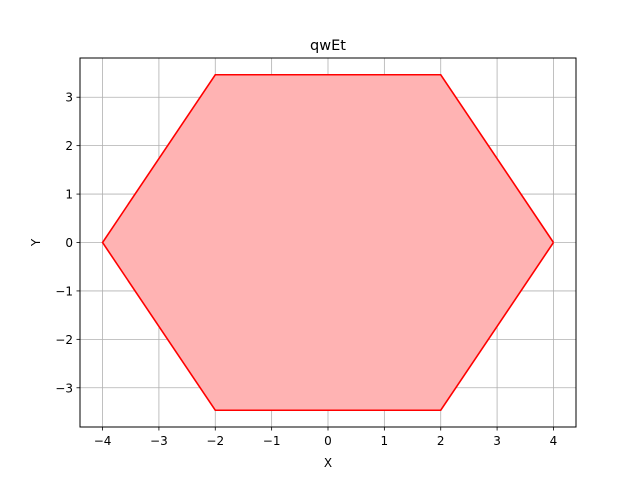 The image size is (640, 480). What do you see at coordinates (69, 98) in the screenshot?
I see `y-tick-label: 3` at bounding box center [69, 98].